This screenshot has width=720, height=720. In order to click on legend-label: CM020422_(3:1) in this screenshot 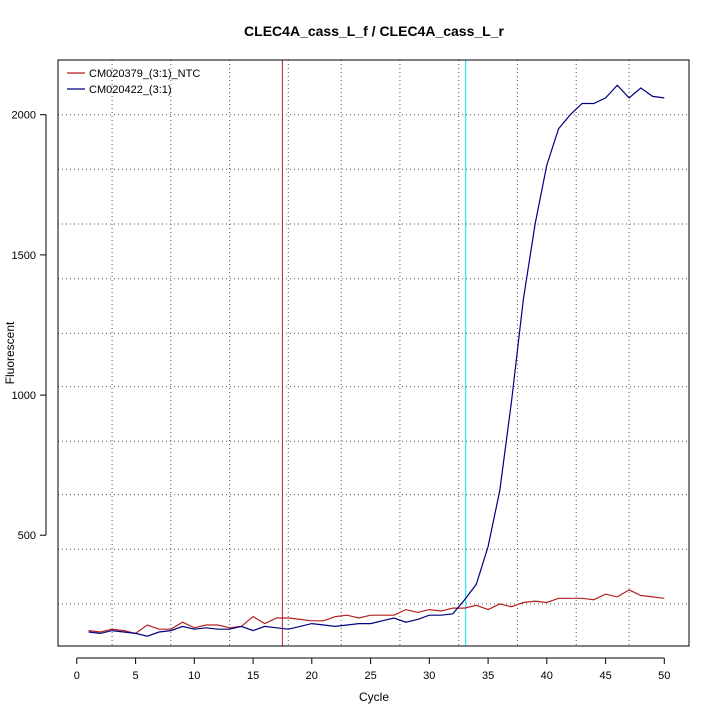, I will do `click(130, 90)`.